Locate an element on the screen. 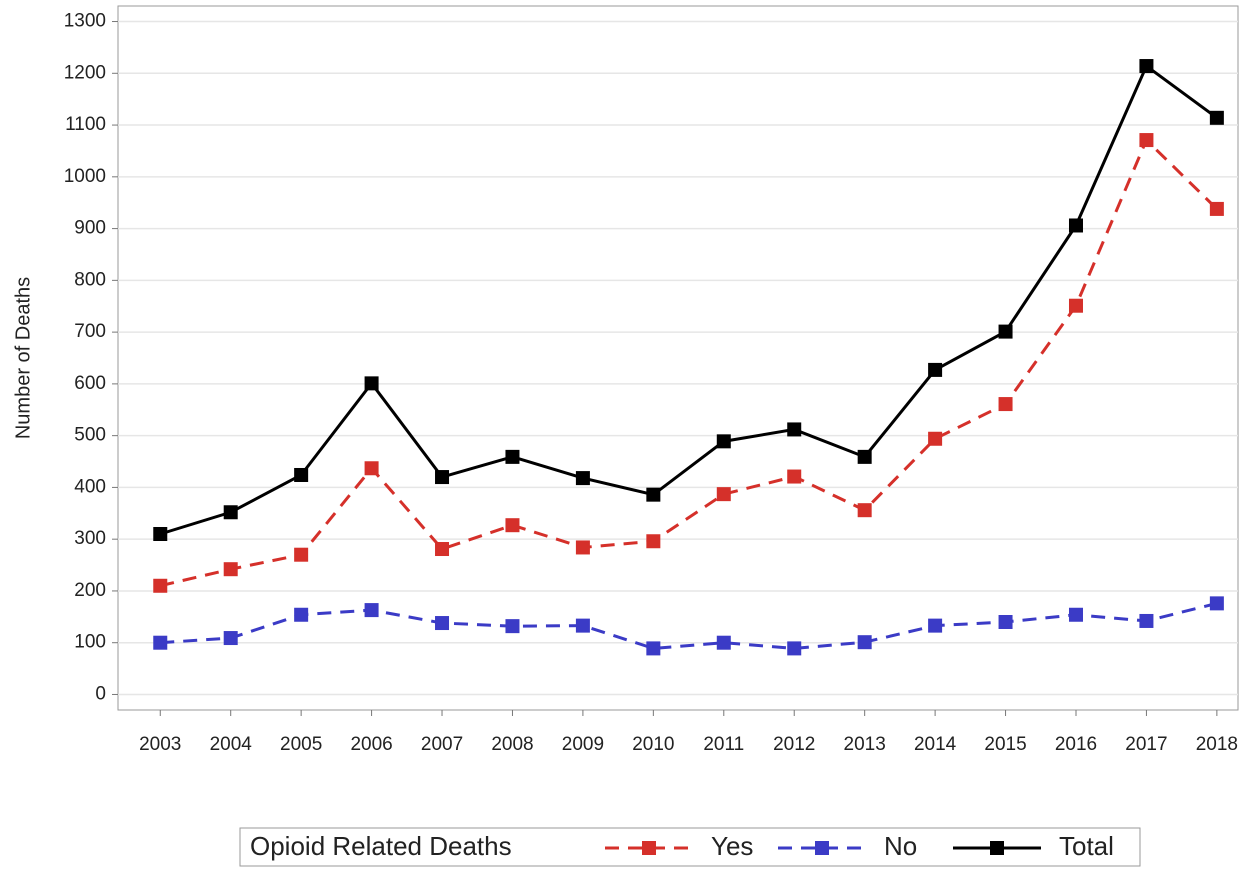  x-tick-label: 2004 is located at coordinates (231, 744).